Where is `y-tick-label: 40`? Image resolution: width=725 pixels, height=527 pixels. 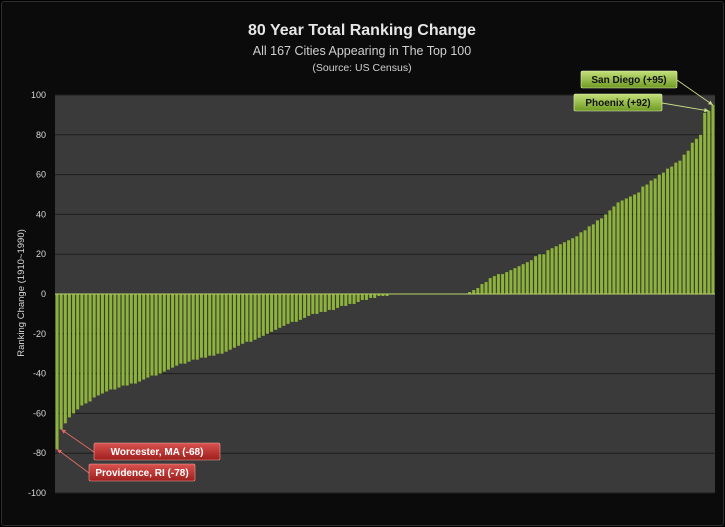 y-tick-label: 40 is located at coordinates (41, 214).